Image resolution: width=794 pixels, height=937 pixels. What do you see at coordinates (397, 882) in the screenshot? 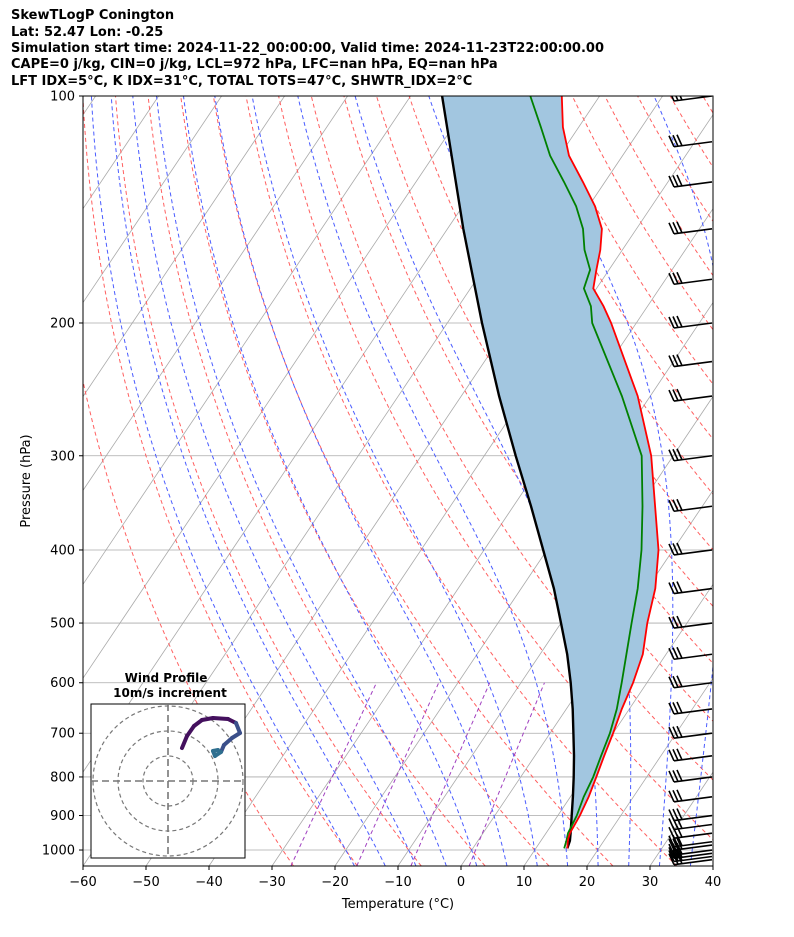
I see `x-tick-label: −10` at bounding box center [397, 882].